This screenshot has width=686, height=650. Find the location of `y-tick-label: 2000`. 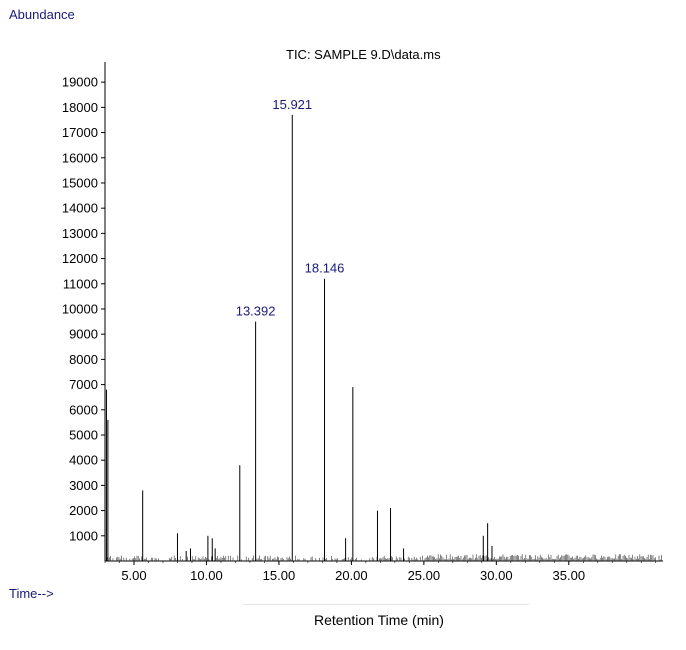

y-tick-label: 2000 is located at coordinates (83, 510).